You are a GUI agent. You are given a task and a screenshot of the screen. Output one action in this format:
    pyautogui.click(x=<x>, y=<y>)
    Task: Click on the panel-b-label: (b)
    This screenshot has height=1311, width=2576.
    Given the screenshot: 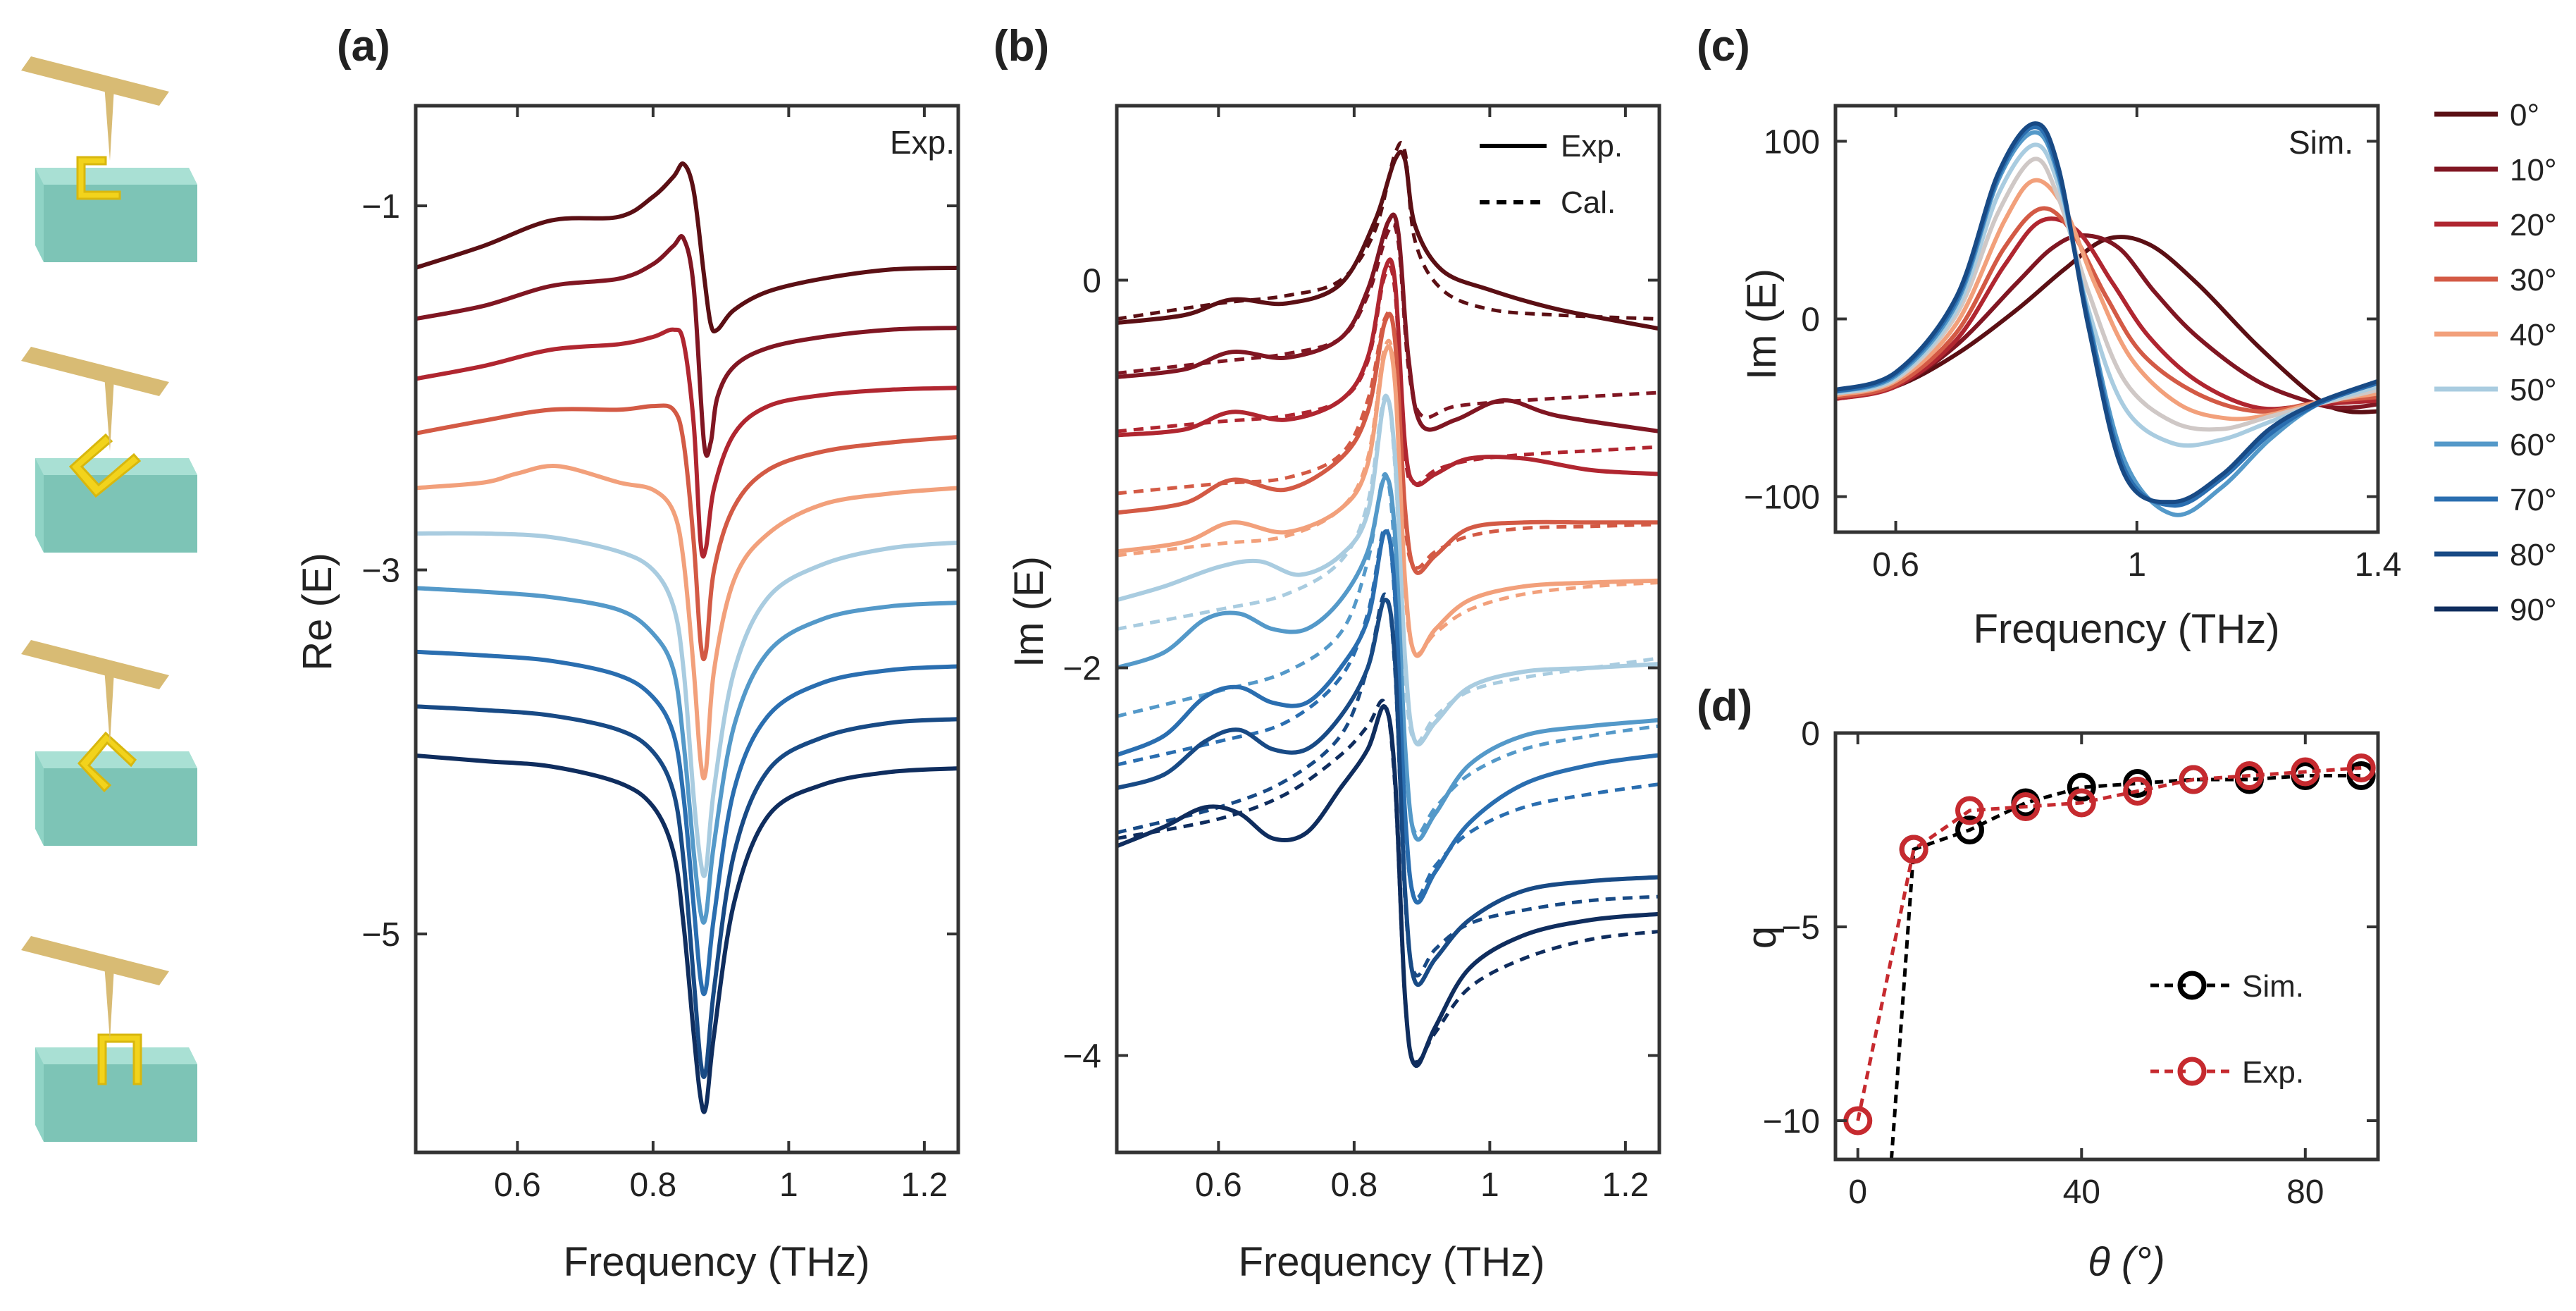 What is the action you would take?
    pyautogui.click(x=1021, y=46)
    